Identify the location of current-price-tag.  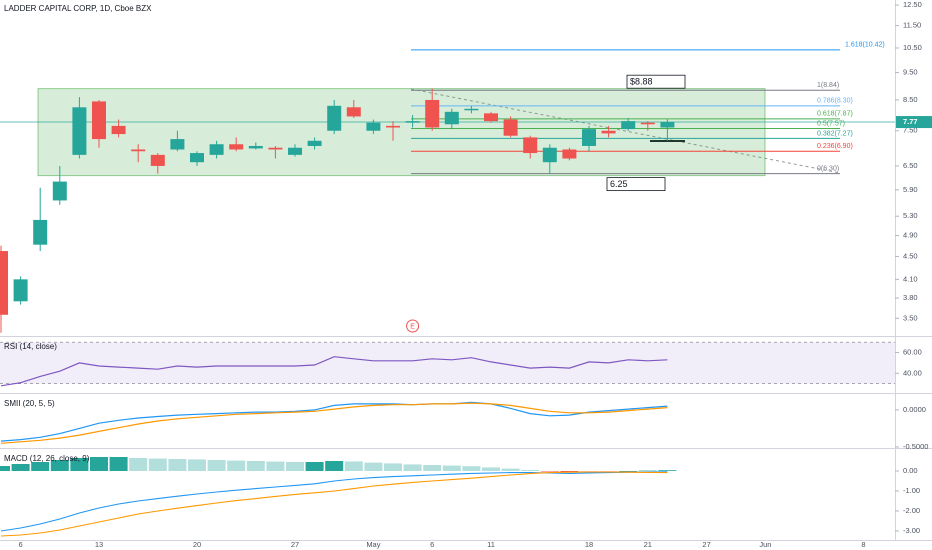
(914, 122).